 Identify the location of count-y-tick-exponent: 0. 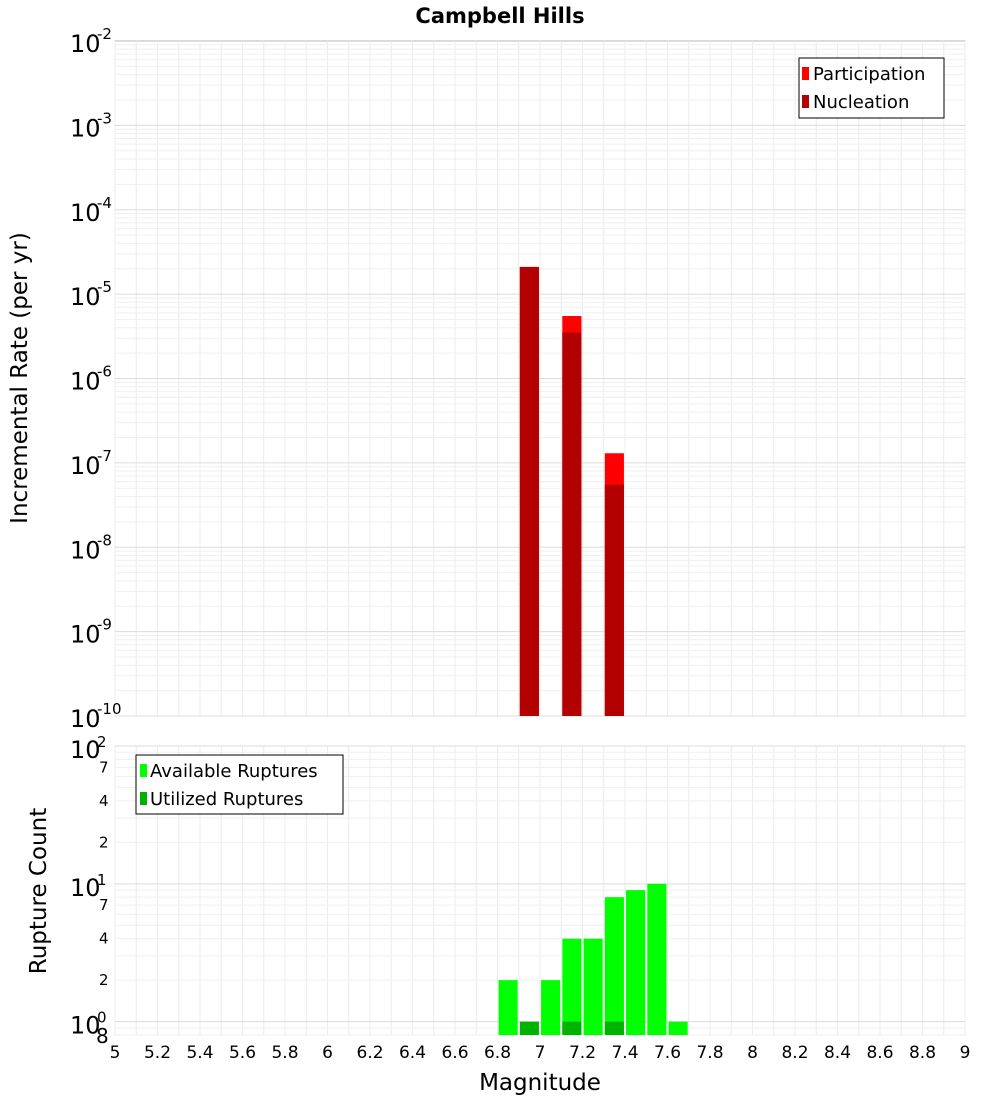
(102, 1018).